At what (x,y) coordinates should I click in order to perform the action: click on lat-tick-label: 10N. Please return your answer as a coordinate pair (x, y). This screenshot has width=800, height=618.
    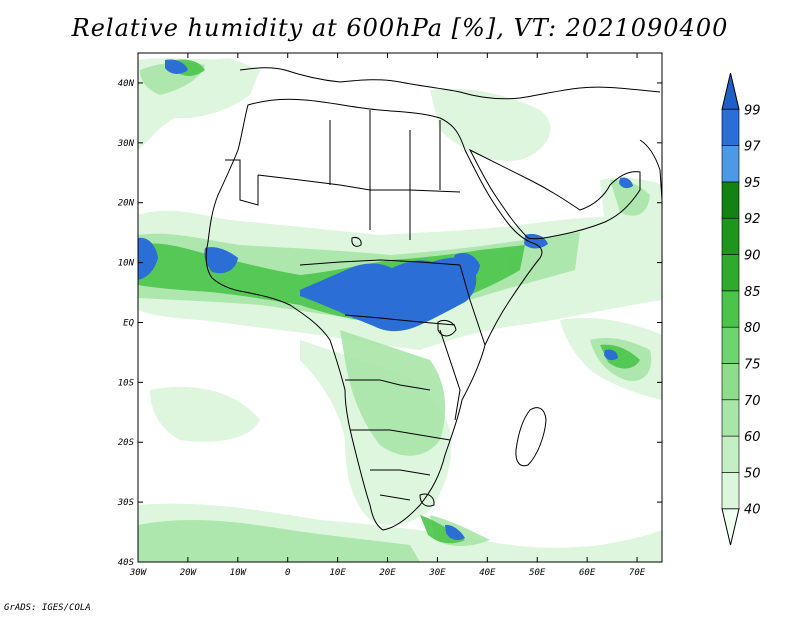
    Looking at the image, I should click on (126, 264).